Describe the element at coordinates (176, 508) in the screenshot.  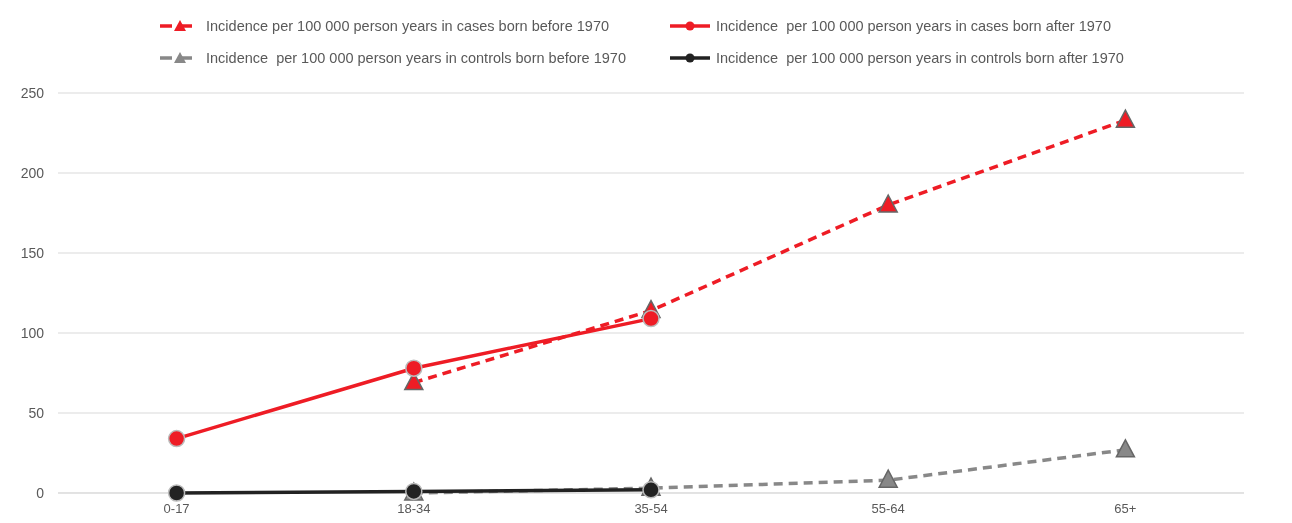
I see `x-tick-label: 0-17` at that location.